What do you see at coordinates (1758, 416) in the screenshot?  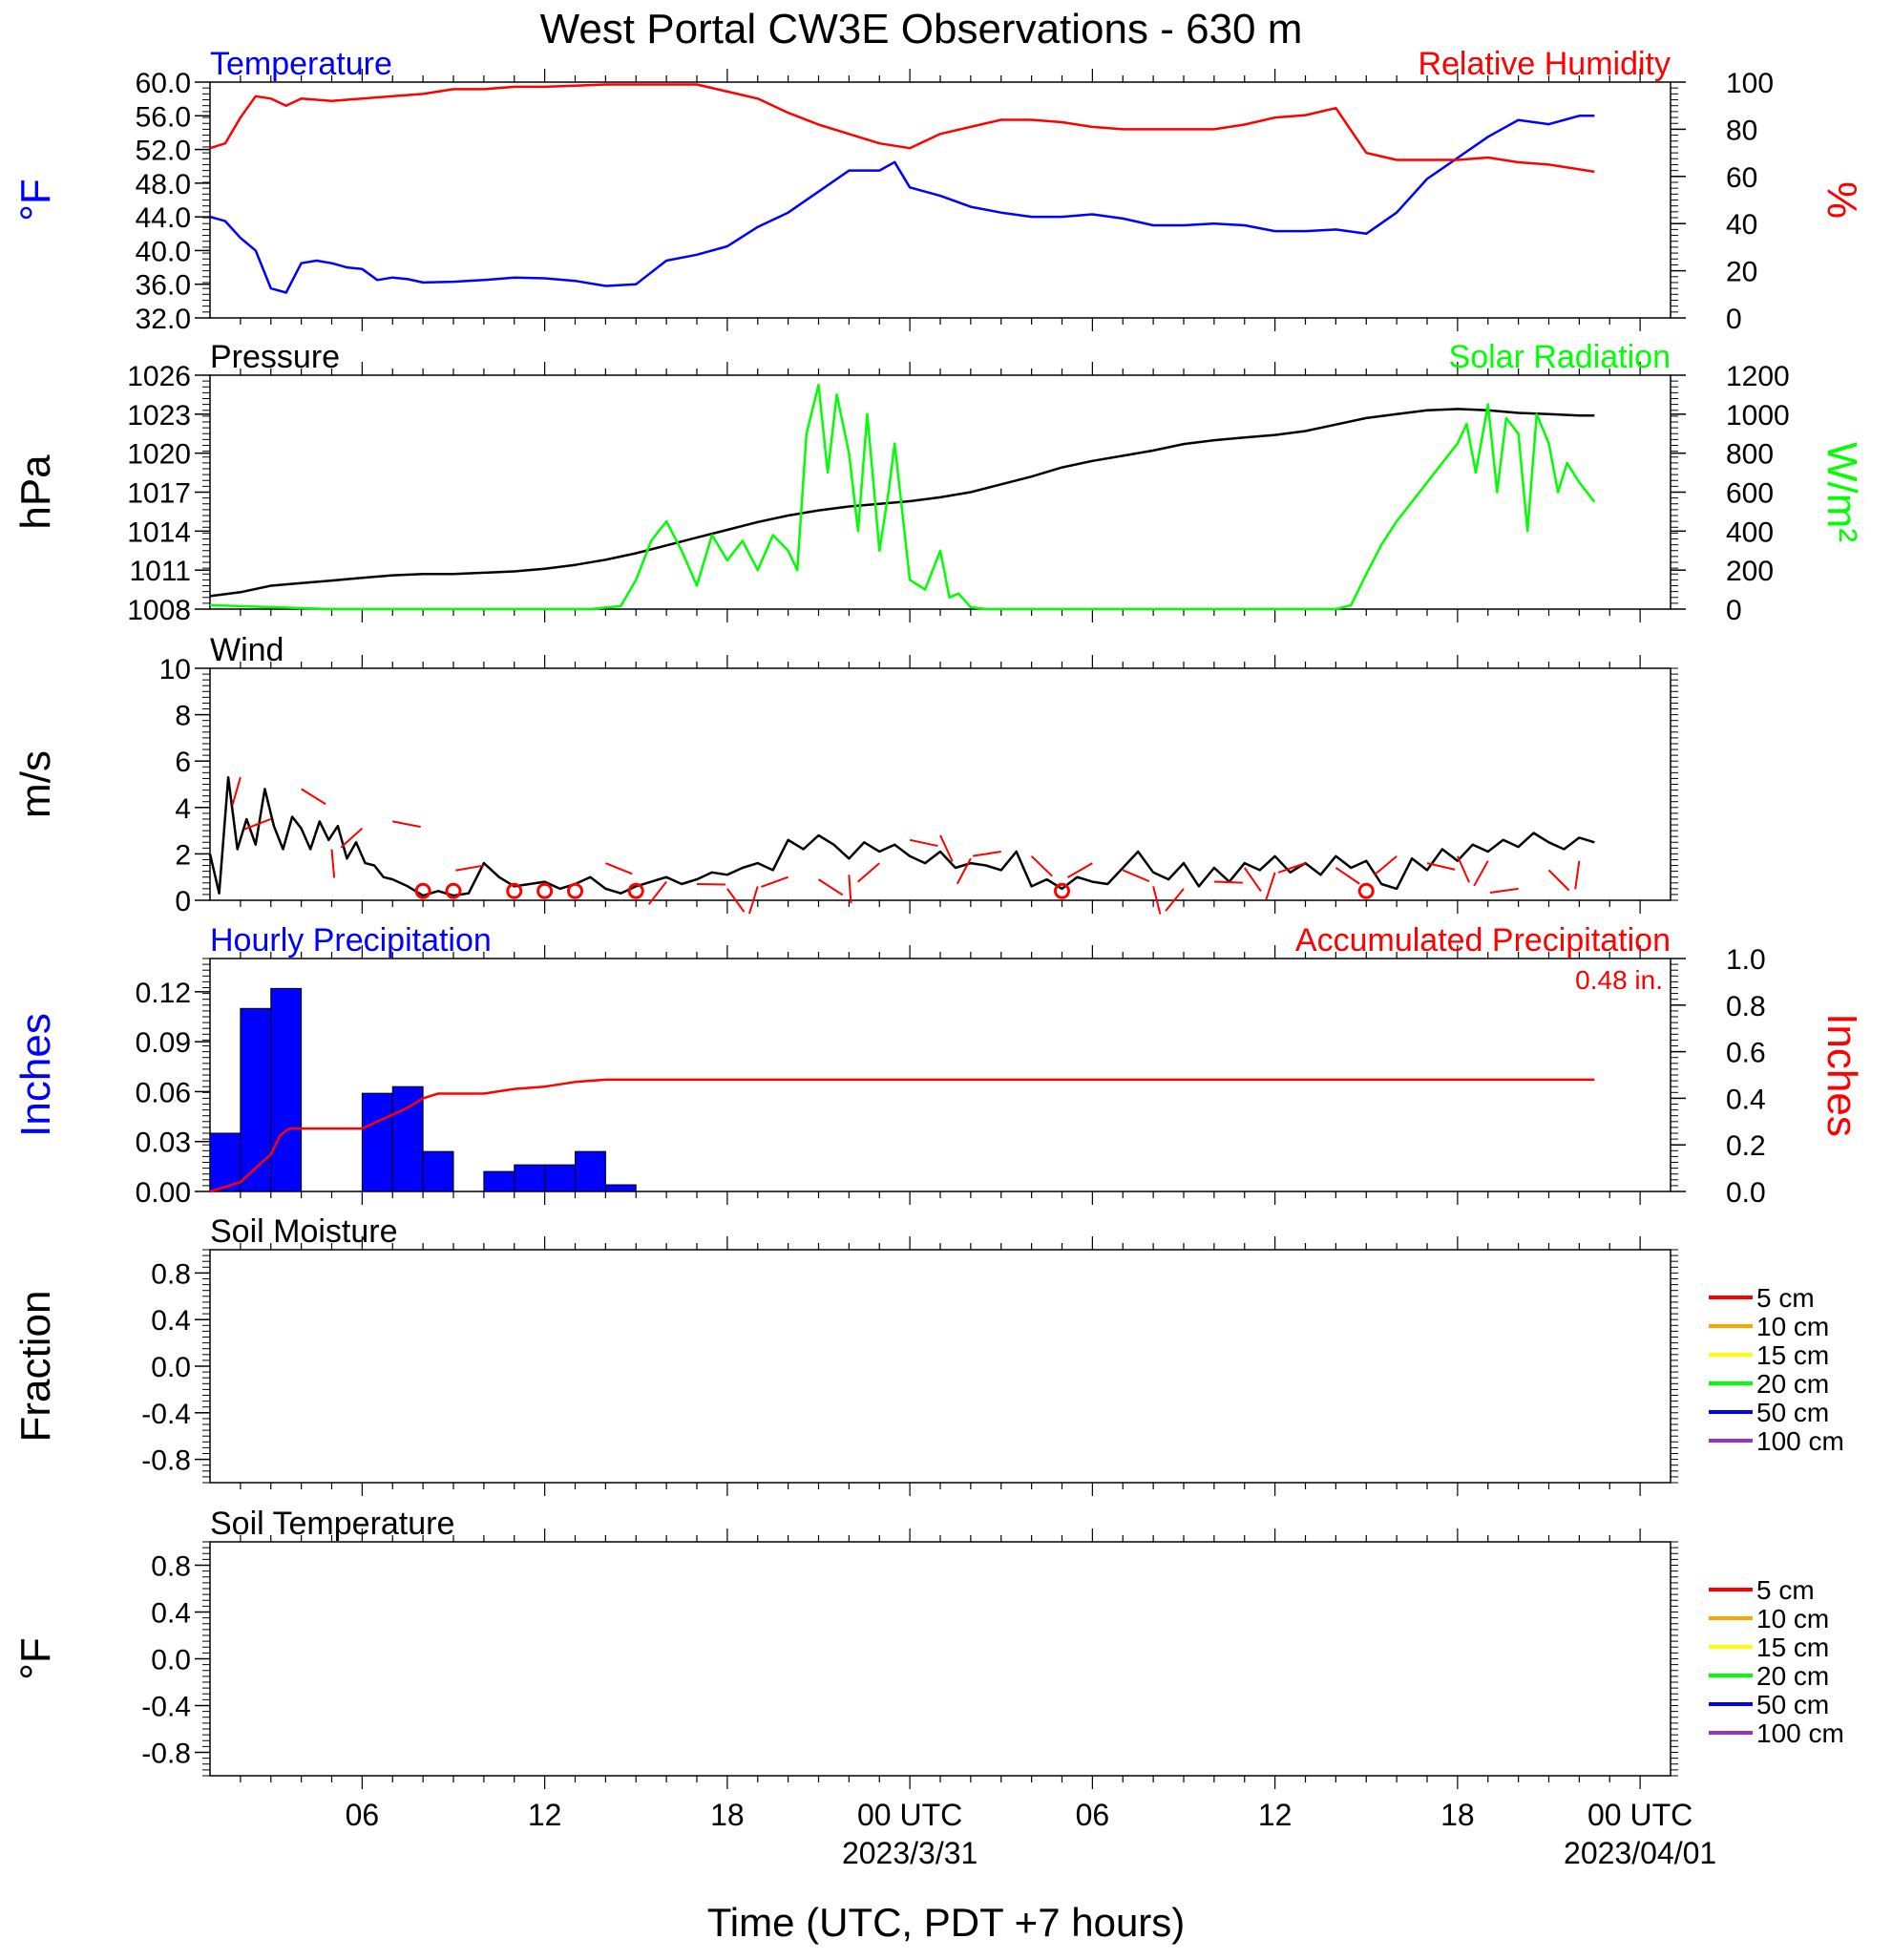 I see `y-tick-label-right: 1000` at bounding box center [1758, 416].